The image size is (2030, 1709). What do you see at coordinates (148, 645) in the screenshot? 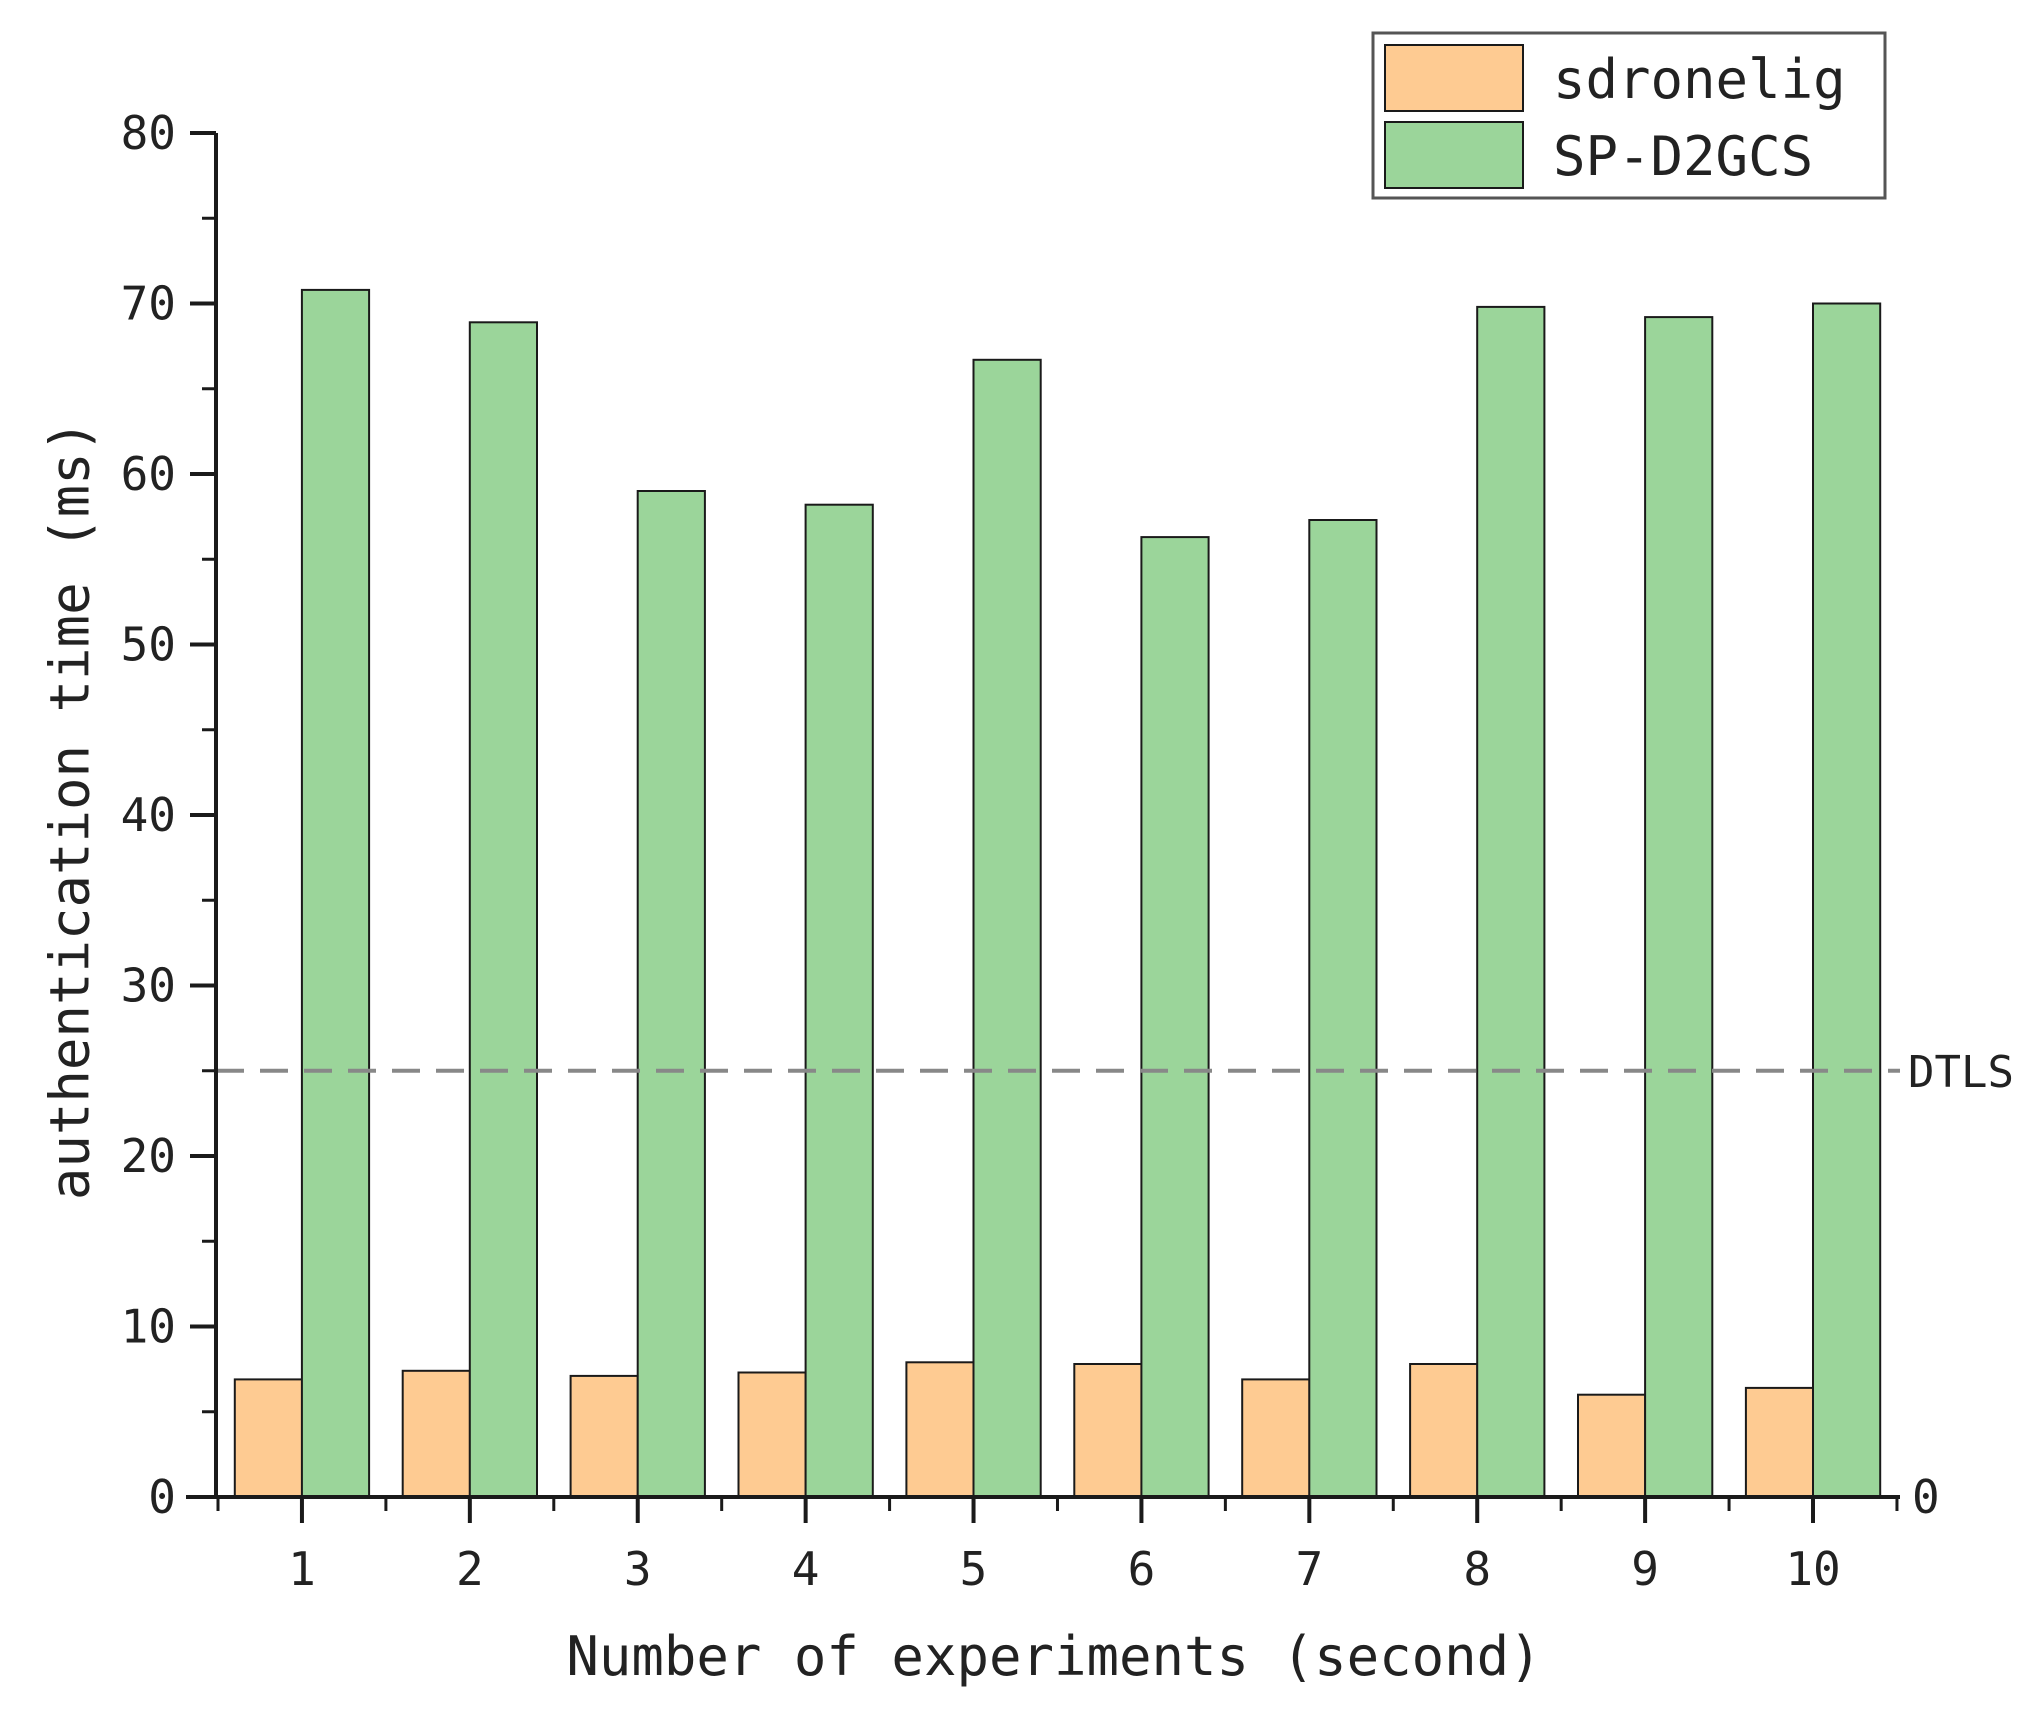
I see `y-tick-label: 50` at bounding box center [148, 645].